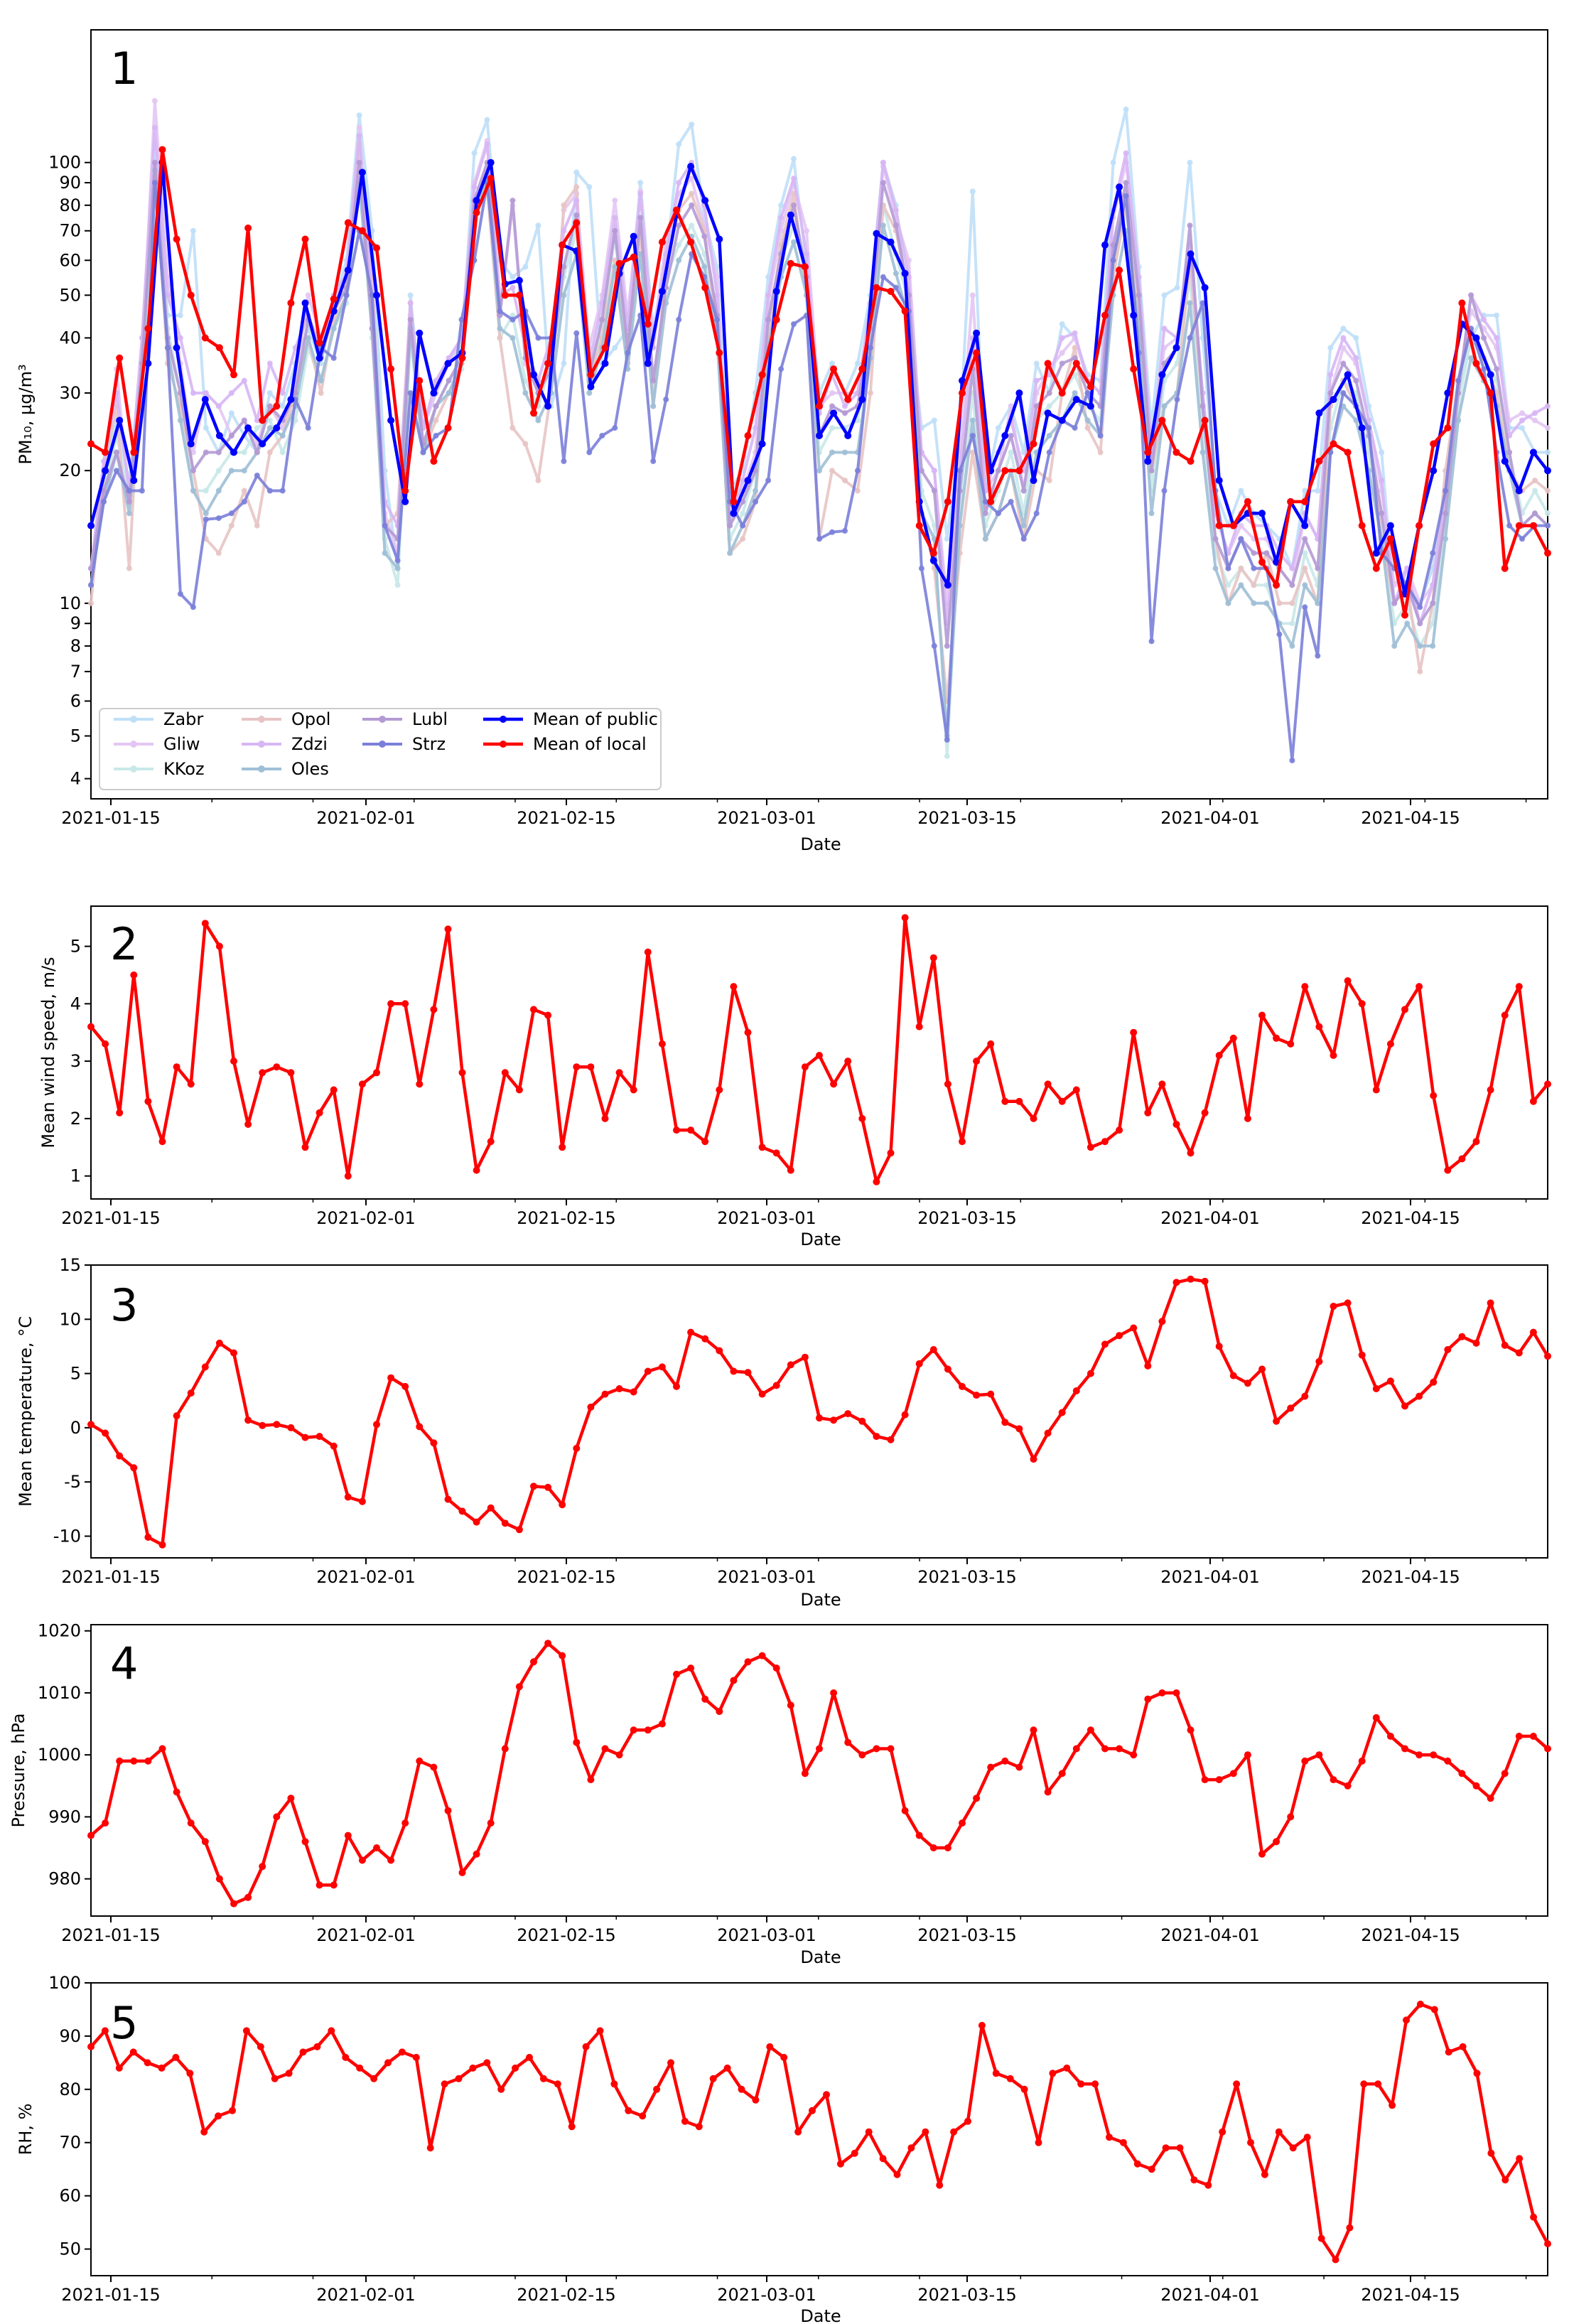  Describe the element at coordinates (820, 1239) in the screenshot. I see `panel-2-xlabel: Date` at that location.